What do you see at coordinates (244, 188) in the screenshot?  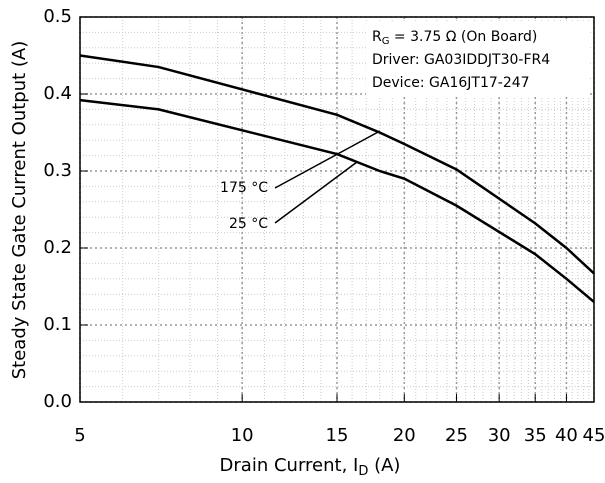 I see `series-label: 175 °C` at bounding box center [244, 188].